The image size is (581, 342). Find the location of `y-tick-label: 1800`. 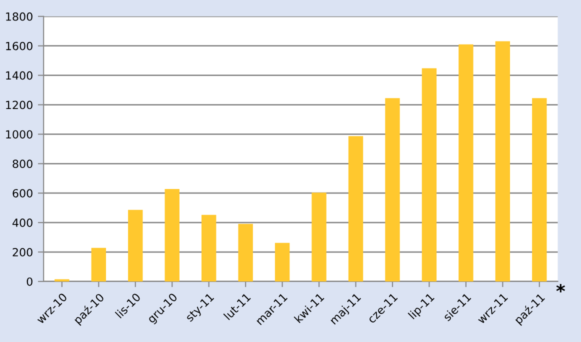

y-tick-label: 1800 is located at coordinates (19, 16).